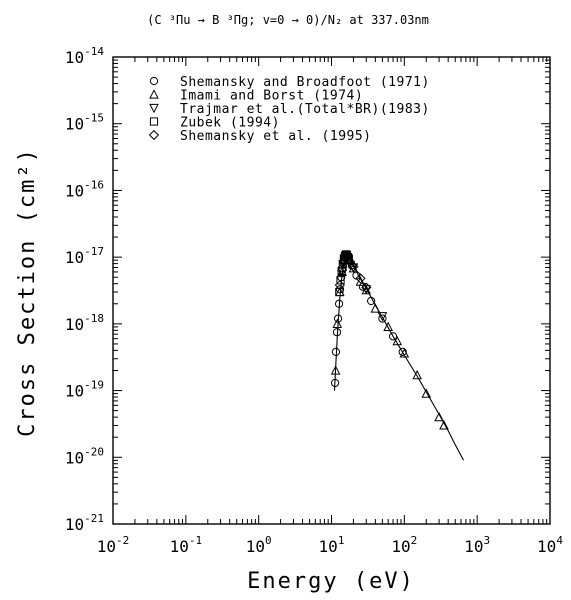 This screenshot has width=571, height=600. What do you see at coordinates (84, 256) in the screenshot?
I see `y-tick-label: 10-17` at bounding box center [84, 256].